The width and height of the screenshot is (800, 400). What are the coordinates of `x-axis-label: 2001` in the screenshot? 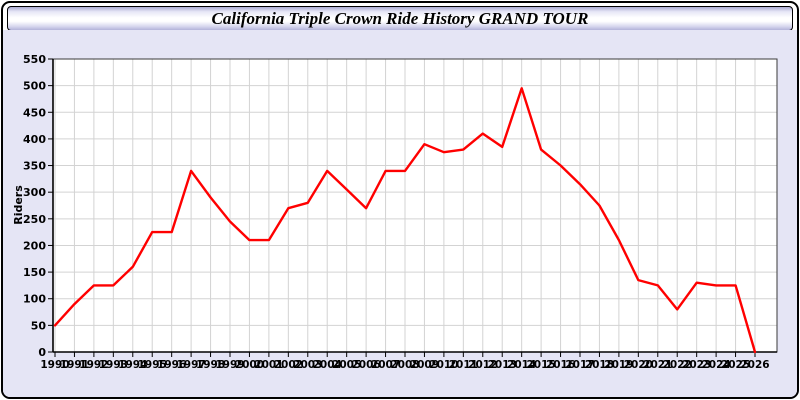 It's located at (268, 365).